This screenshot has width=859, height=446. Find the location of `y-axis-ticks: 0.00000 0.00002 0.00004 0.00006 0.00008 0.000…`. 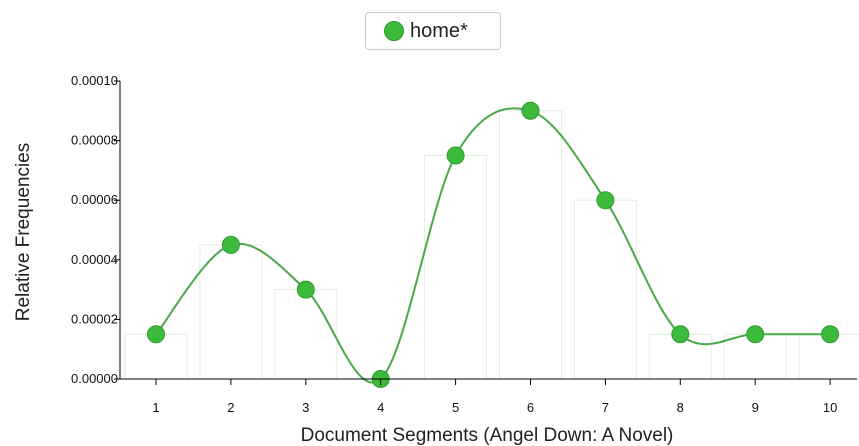

y-axis-ticks: 0.00000 0.00002 0.00004 0.00006 0.00008 0.000… is located at coordinates (95, 229).